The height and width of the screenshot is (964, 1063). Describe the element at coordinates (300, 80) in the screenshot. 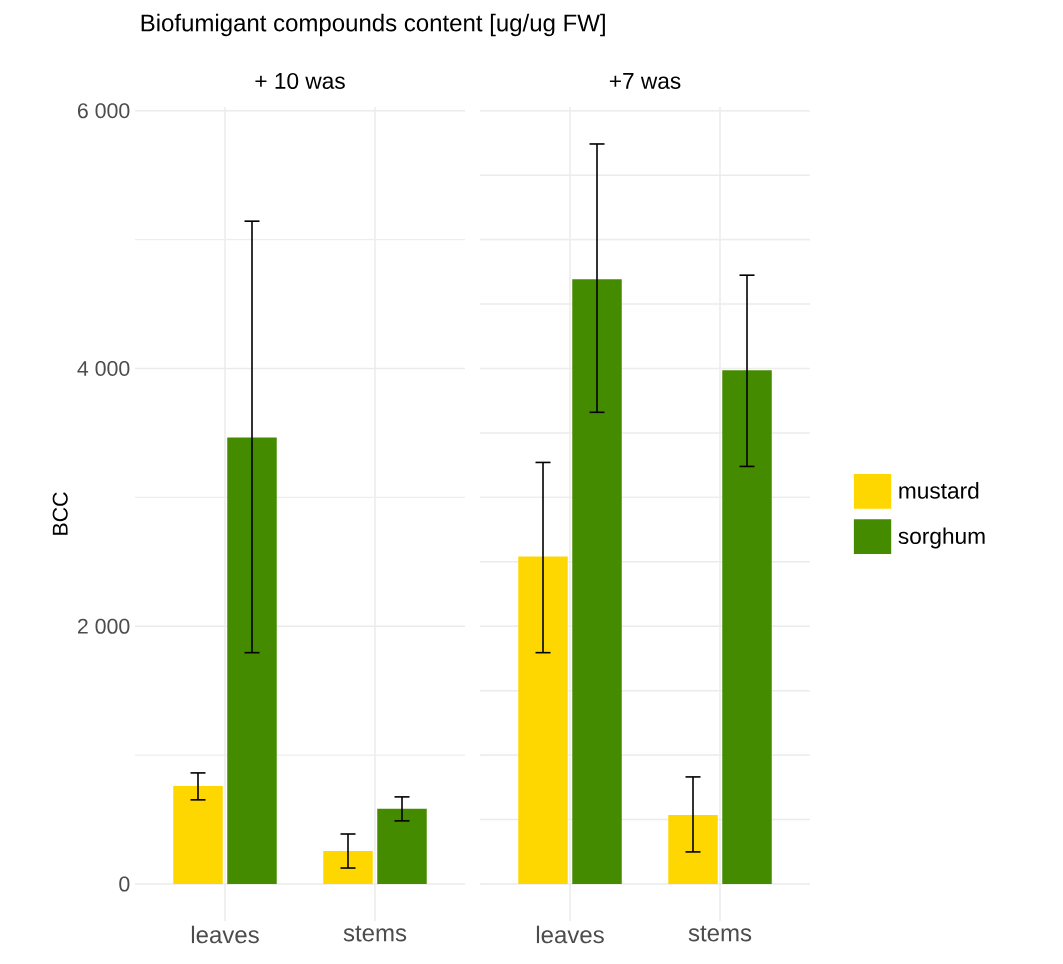

I see `chart-title: + 10 was` at that location.